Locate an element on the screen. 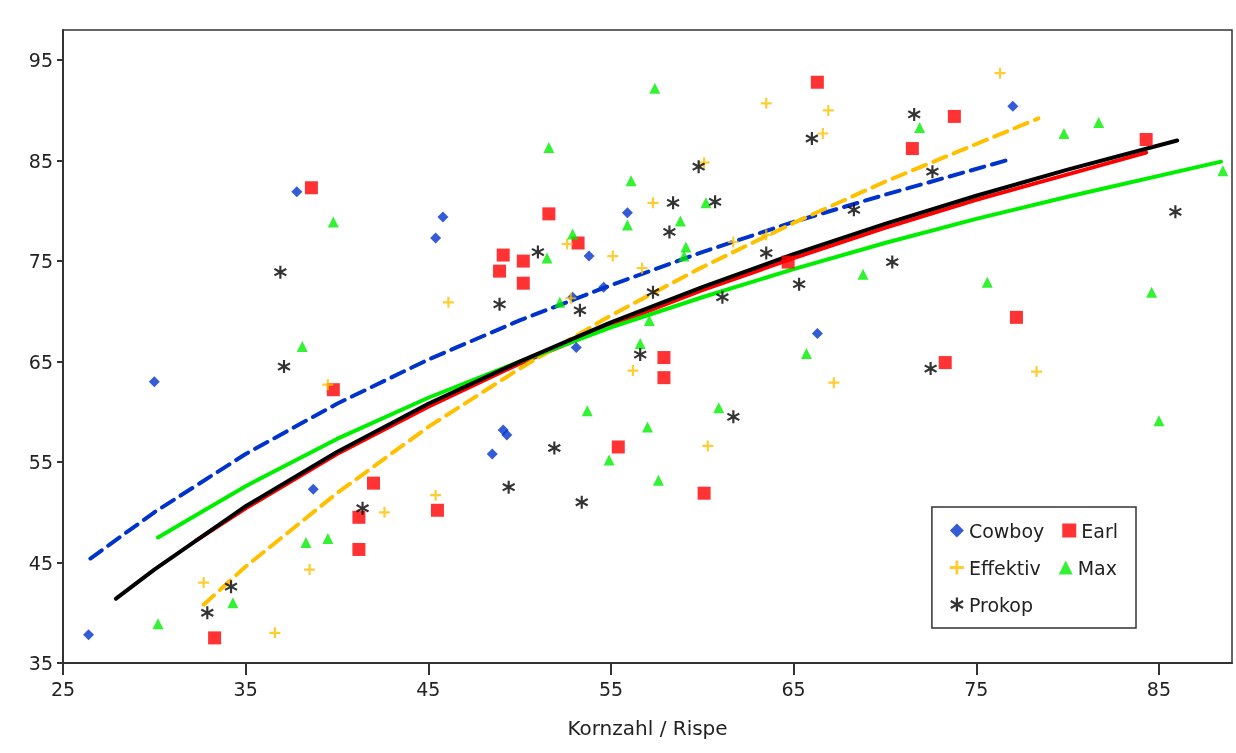 This screenshot has height=753, width=1236. legend-label: Prokop is located at coordinates (1001, 604).